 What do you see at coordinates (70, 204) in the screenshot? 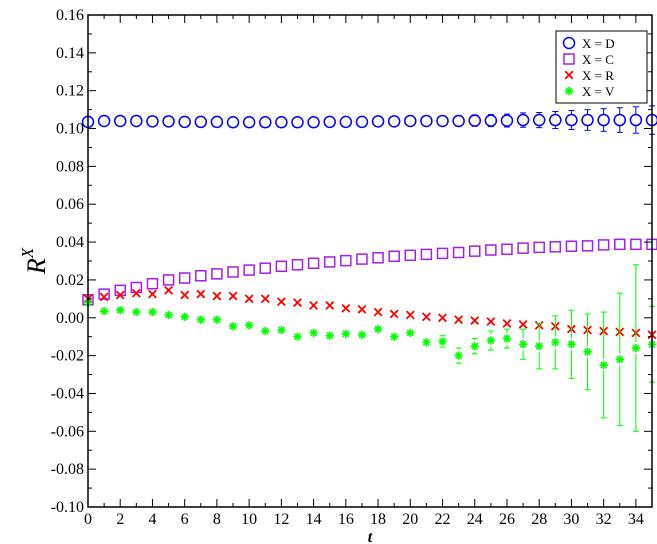
I see `y-tick-label: 0.06` at bounding box center [70, 204].